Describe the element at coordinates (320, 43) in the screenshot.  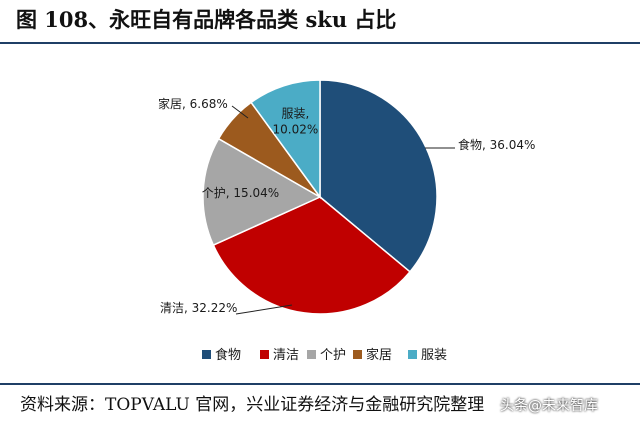
I see `title-rule` at that location.